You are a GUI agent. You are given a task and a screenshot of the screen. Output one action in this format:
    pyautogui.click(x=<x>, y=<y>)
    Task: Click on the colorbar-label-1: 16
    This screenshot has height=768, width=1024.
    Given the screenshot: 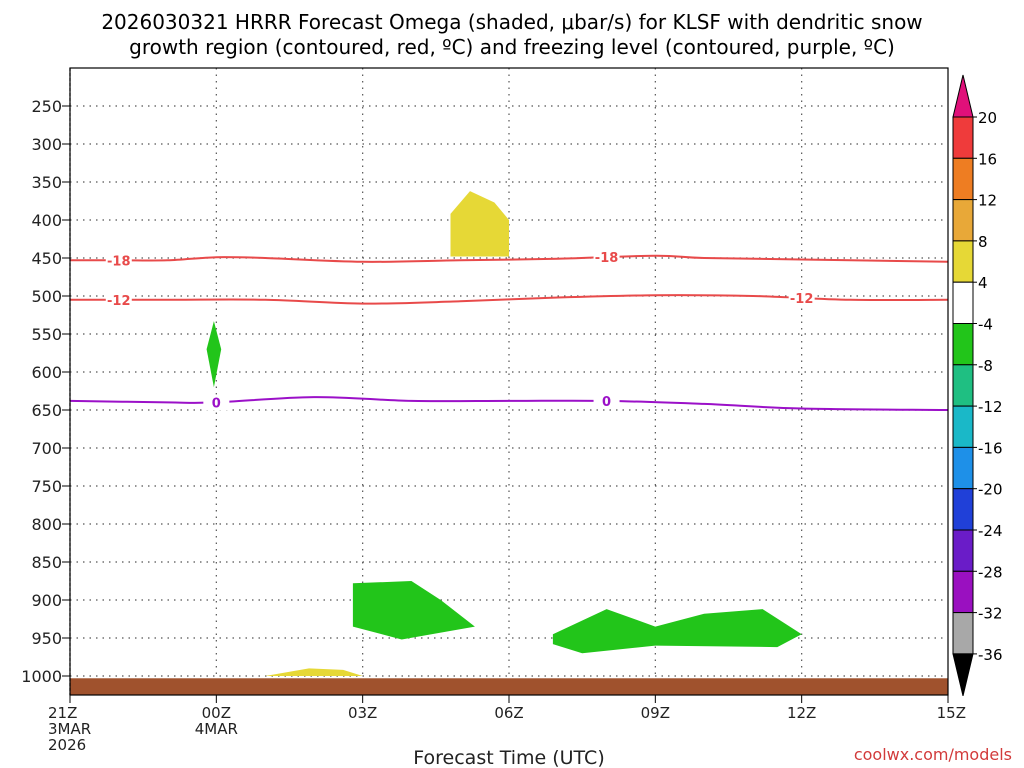 What is the action you would take?
    pyautogui.click(x=987, y=159)
    